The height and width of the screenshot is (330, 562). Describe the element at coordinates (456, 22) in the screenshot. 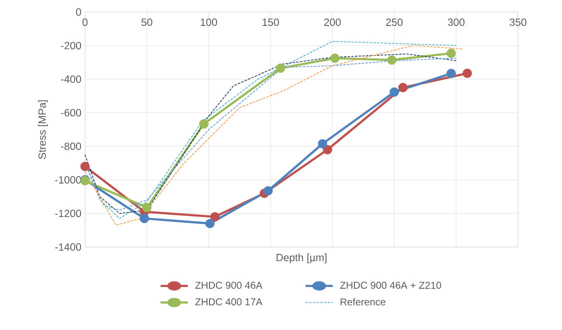

I see `x-tick-label: 300` at that location.